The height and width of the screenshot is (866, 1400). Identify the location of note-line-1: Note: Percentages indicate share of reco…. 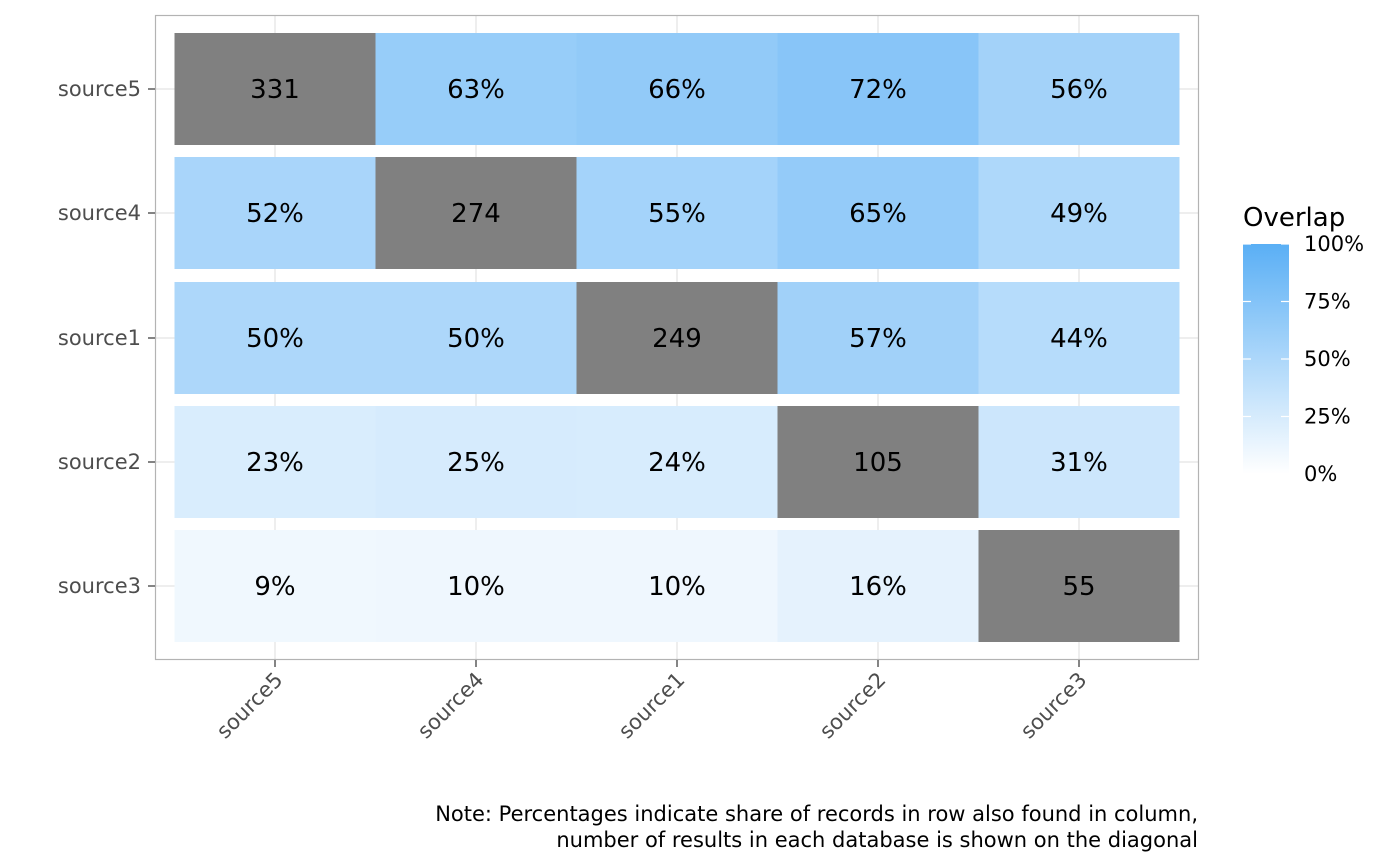
(816, 814).